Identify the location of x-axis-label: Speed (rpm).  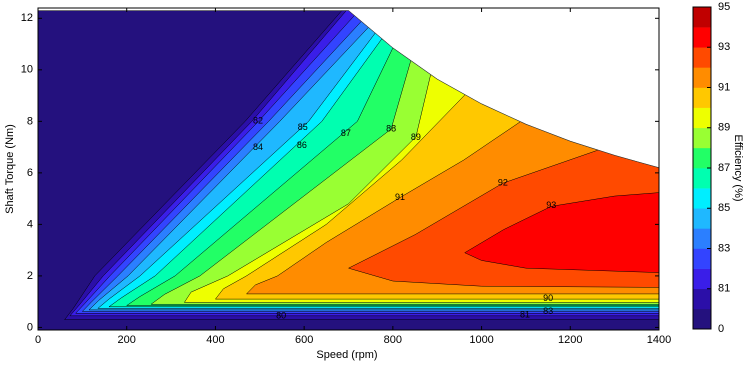
(346, 355).